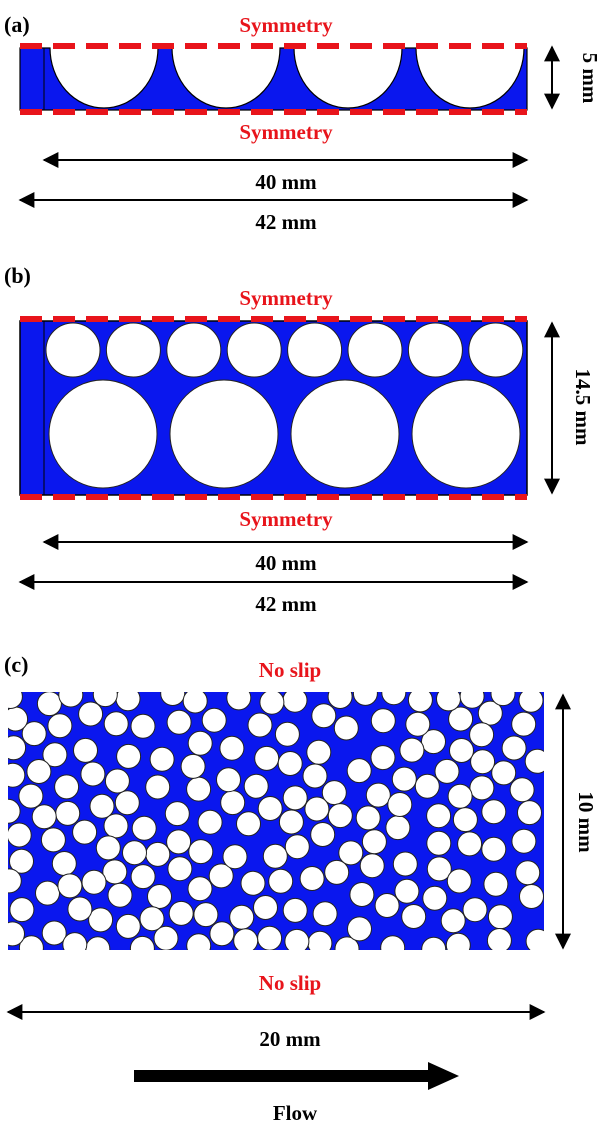 This screenshot has width=597, height=1131. I want to click on panel-b-top-boundary-label: Symmetry, so click(286, 298).